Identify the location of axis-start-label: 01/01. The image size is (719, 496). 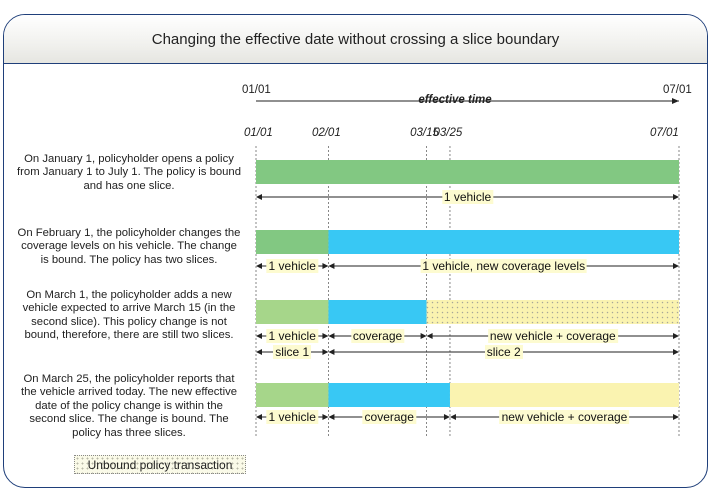
(256, 90).